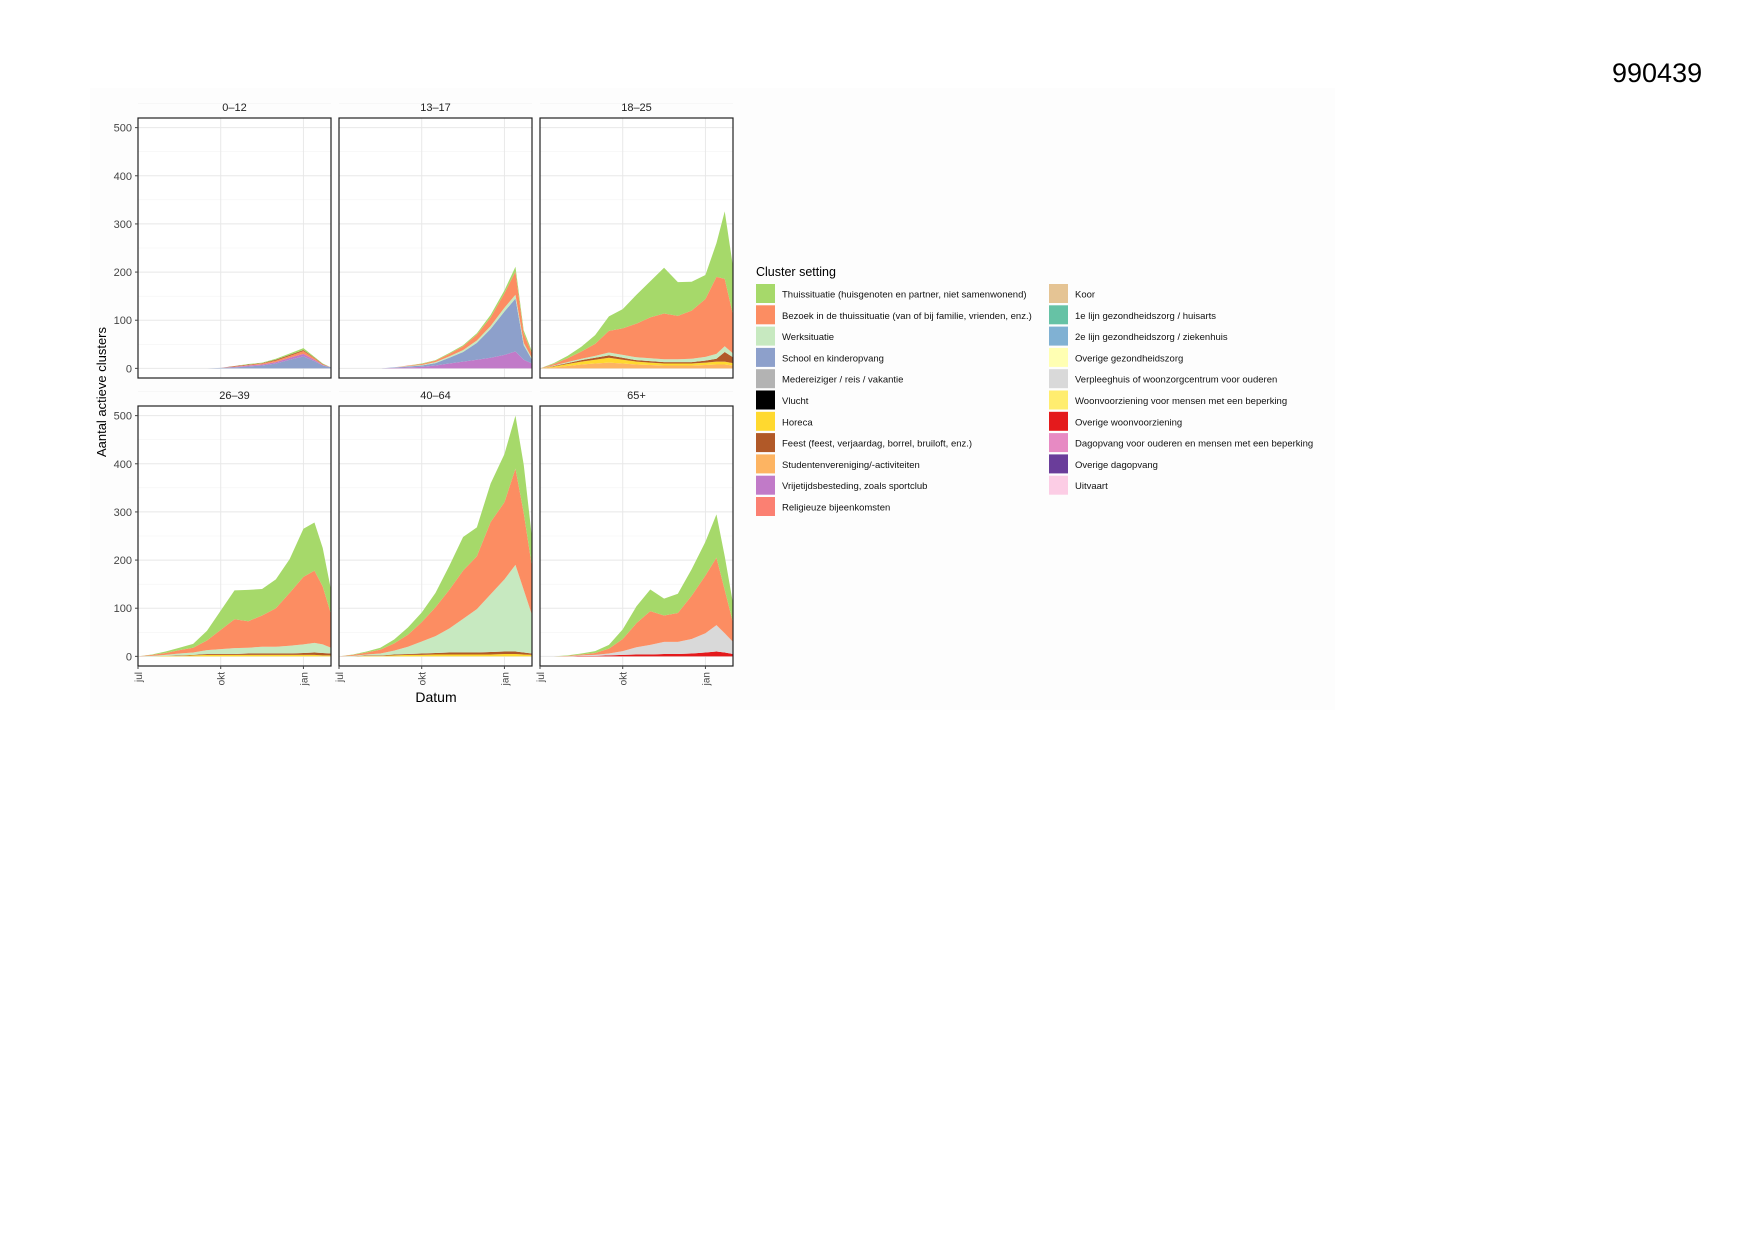 Image resolution: width=1754 pixels, height=1241 pixels. Describe the element at coordinates (636, 108) in the screenshot. I see `facet-label: 18–25` at that location.